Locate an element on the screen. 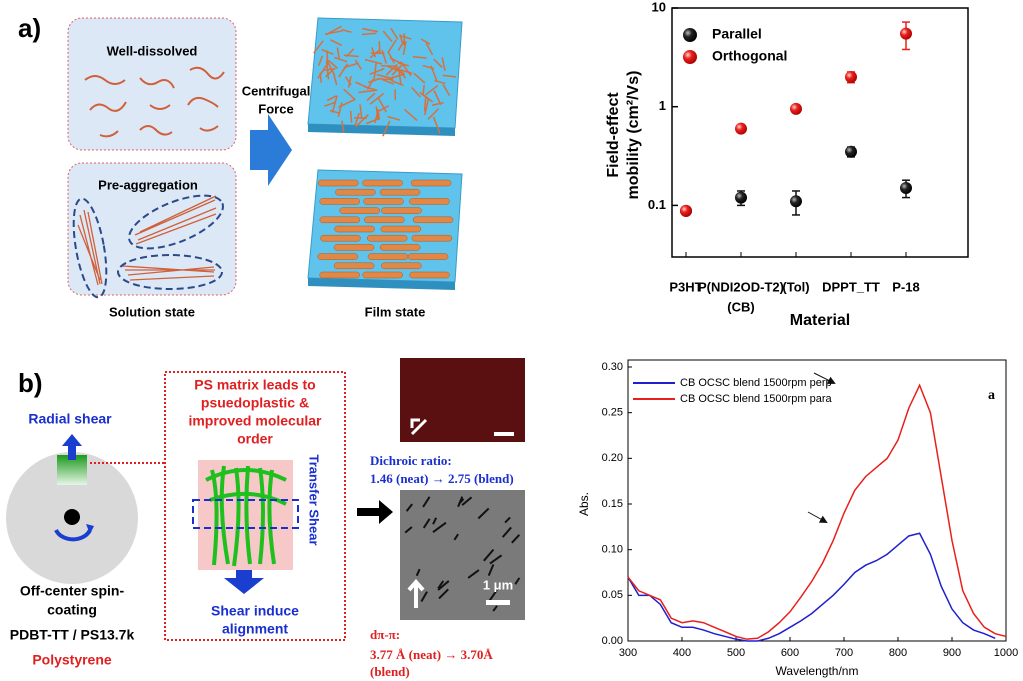 The width and height of the screenshot is (1023, 681). d-spacing-text: dπ-π: is located at coordinates (385, 634).